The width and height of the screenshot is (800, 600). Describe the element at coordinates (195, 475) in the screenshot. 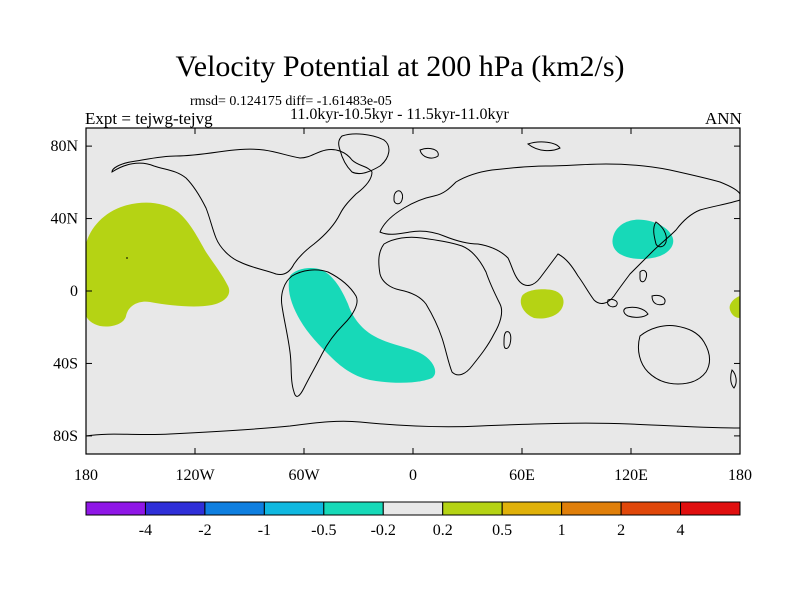

I see `lon-tick-label: 120W` at that location.